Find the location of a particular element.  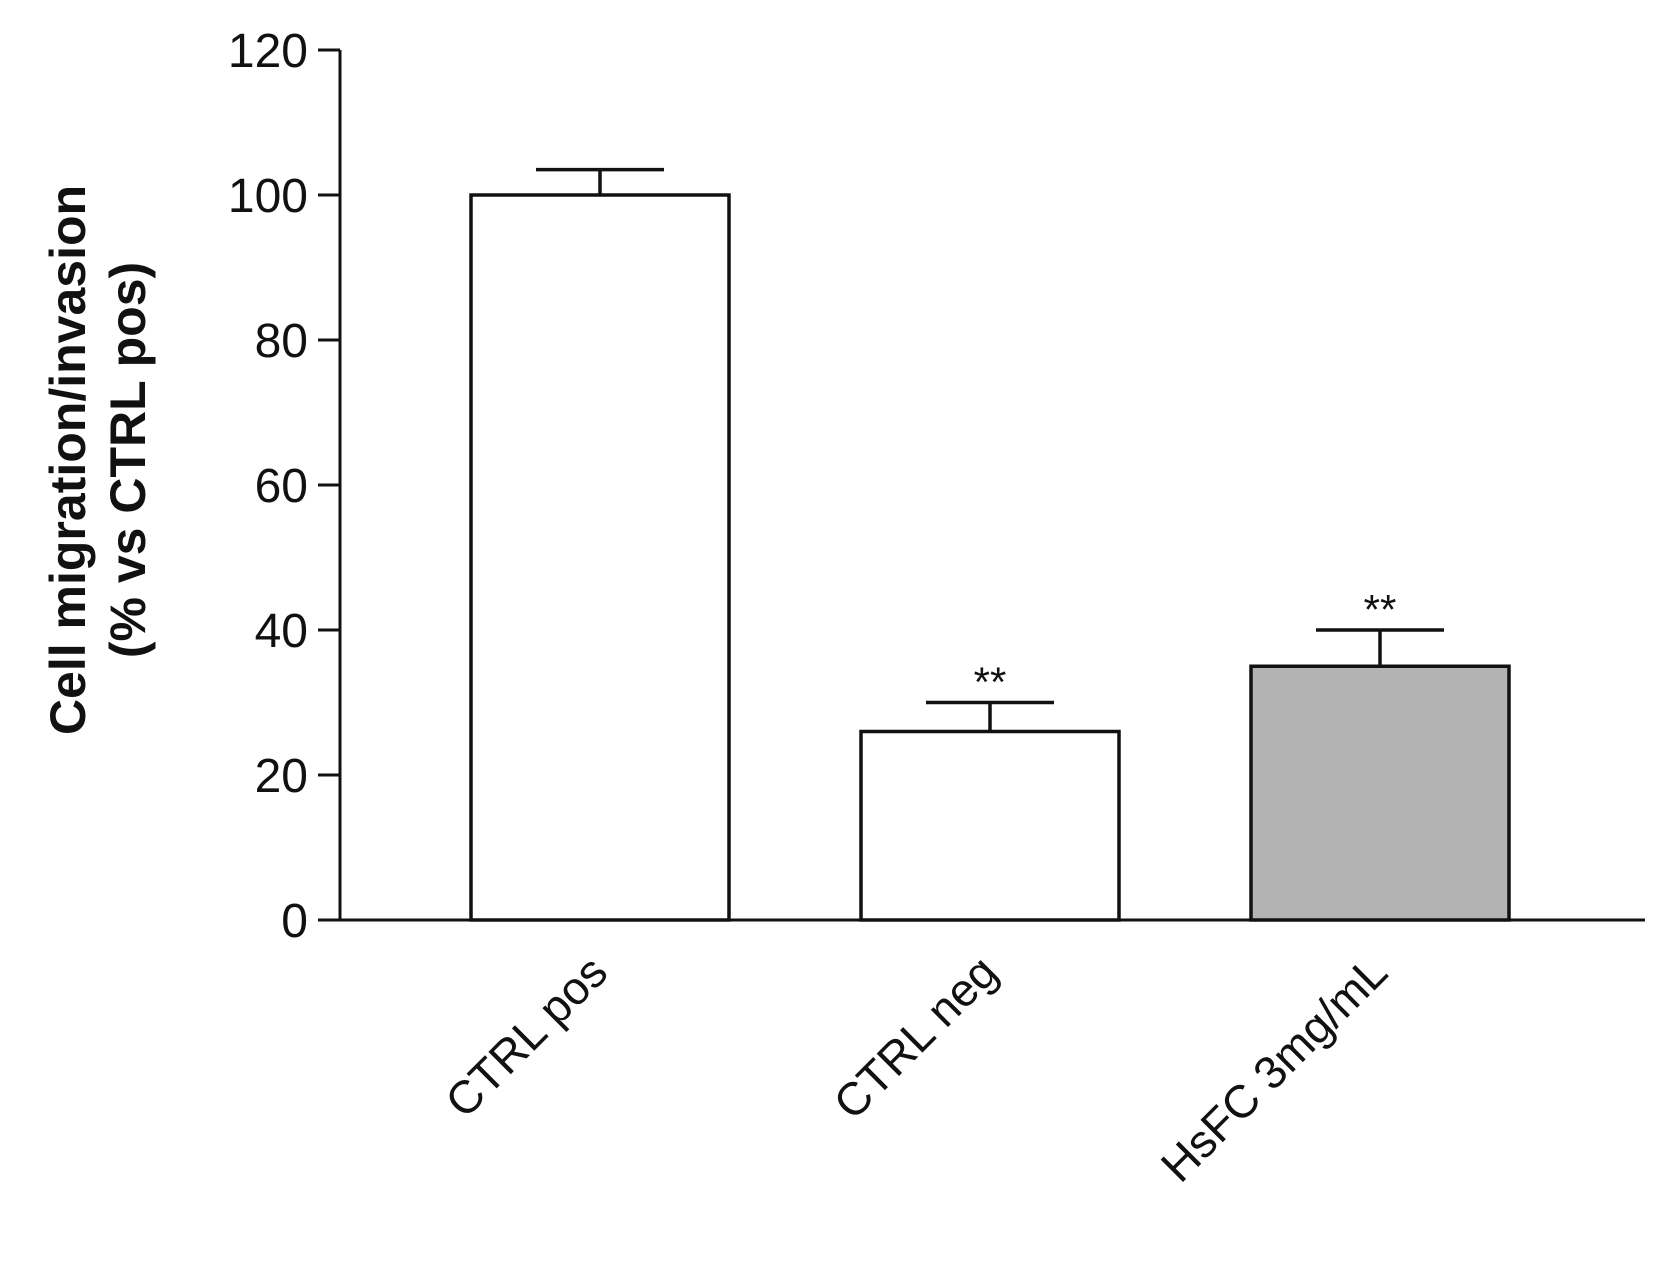

y-tick-label: 40 is located at coordinates (281, 631).